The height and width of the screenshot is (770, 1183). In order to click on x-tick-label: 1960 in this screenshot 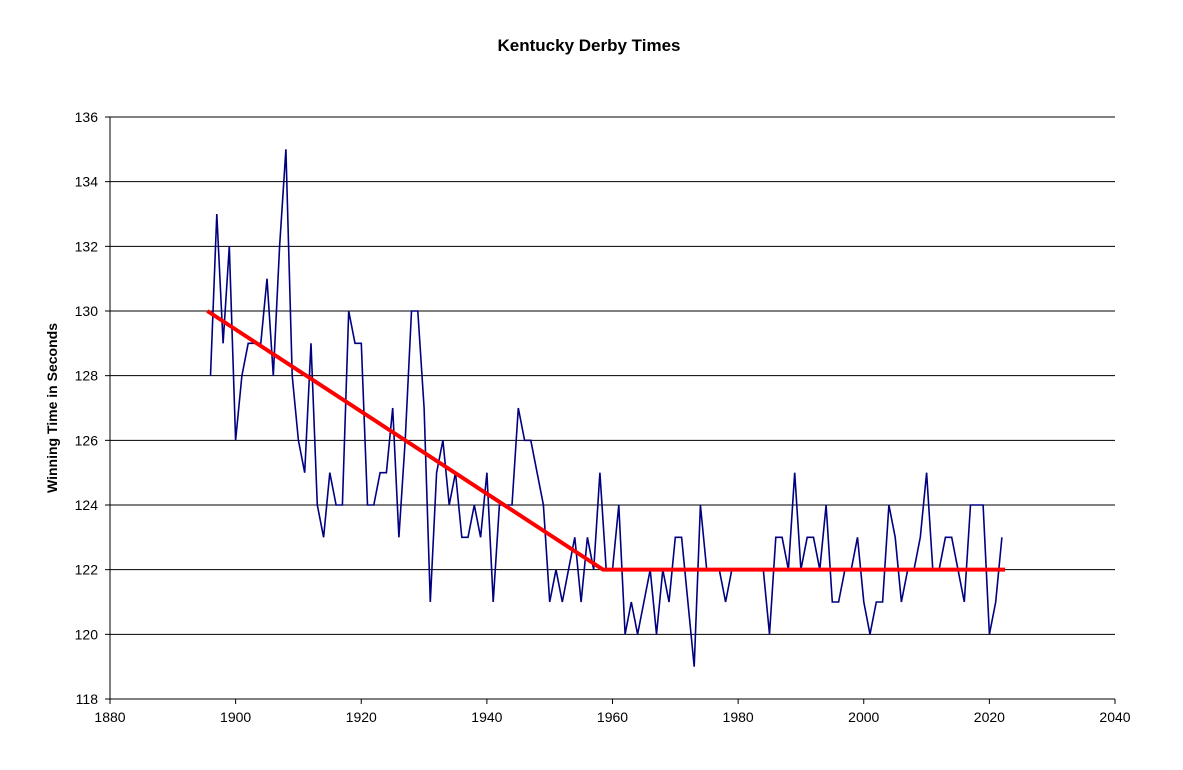, I will do `click(612, 717)`.